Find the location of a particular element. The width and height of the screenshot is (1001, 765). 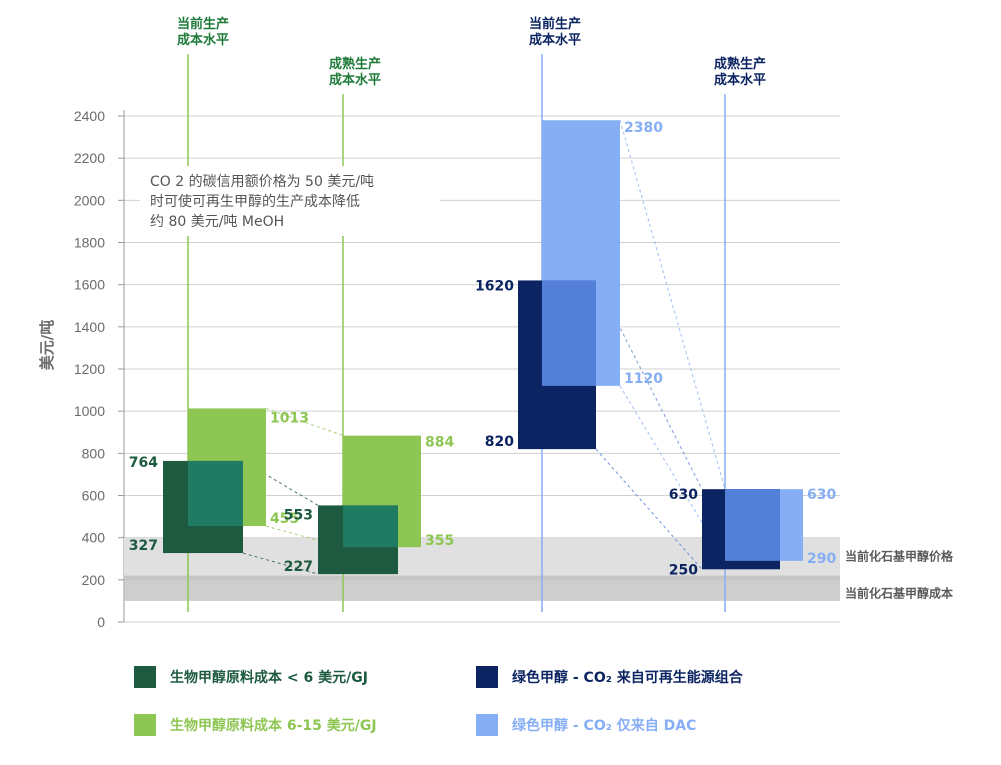

y-tick-label: 1400 is located at coordinates (89, 327).